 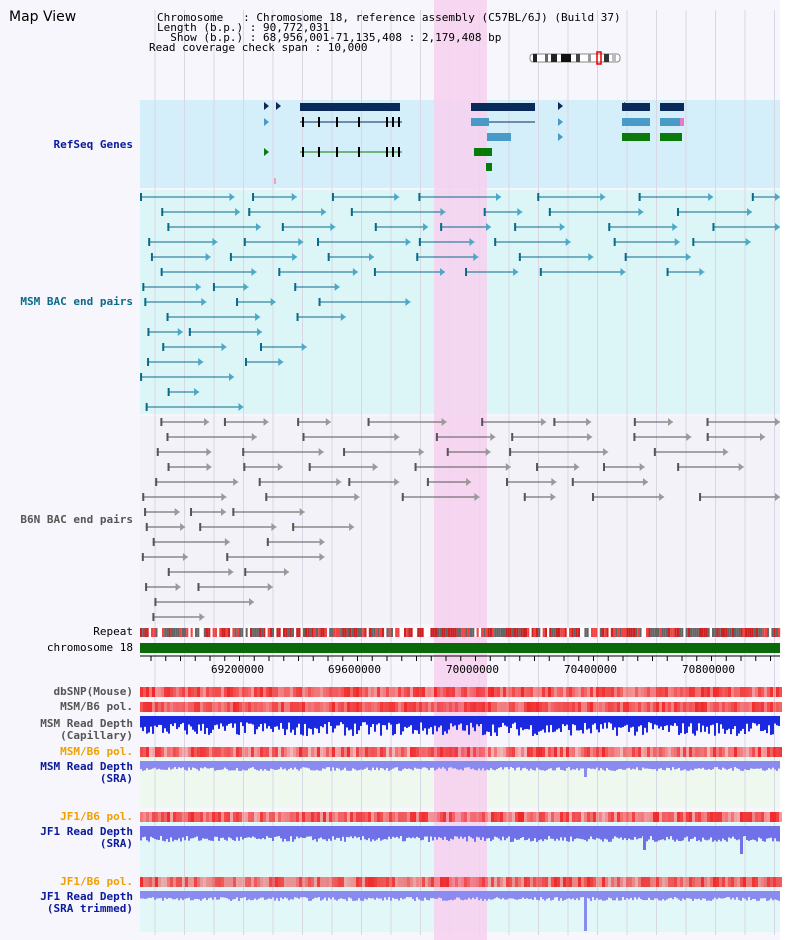 I want to click on track-label-dbsnp: dbSNP(Mouse), so click(x=93, y=691).